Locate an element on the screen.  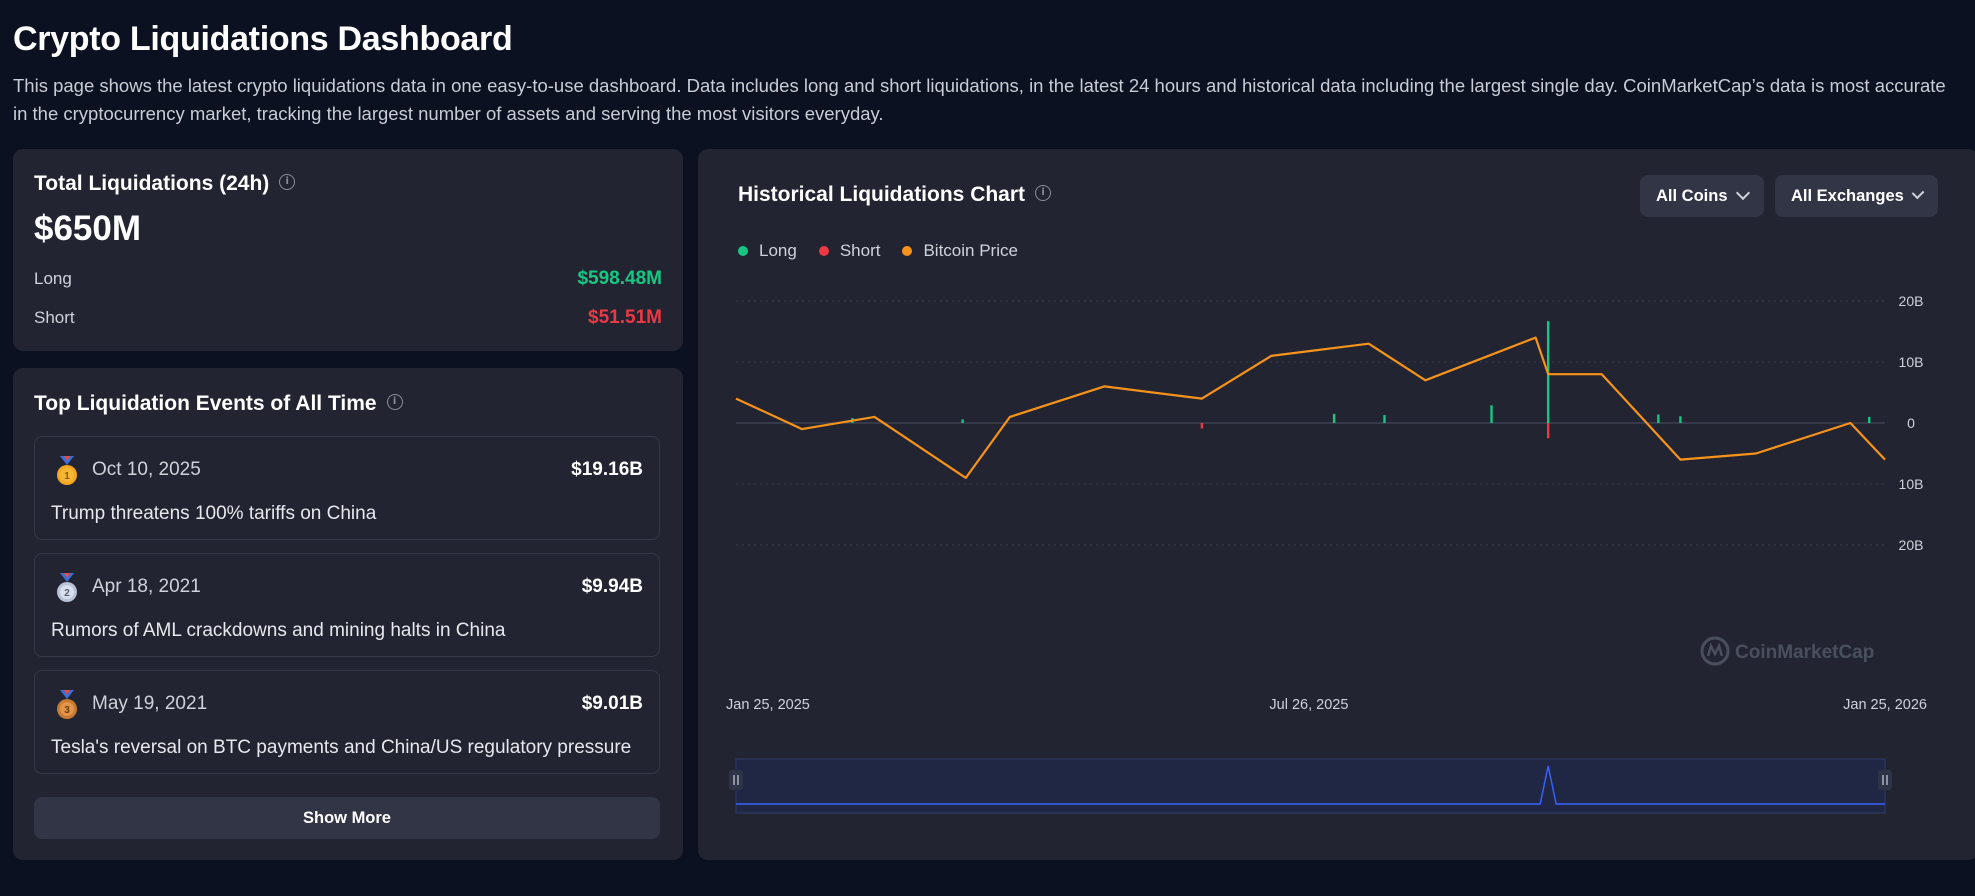
navigator-handle-right is located at coordinates (1885, 780).